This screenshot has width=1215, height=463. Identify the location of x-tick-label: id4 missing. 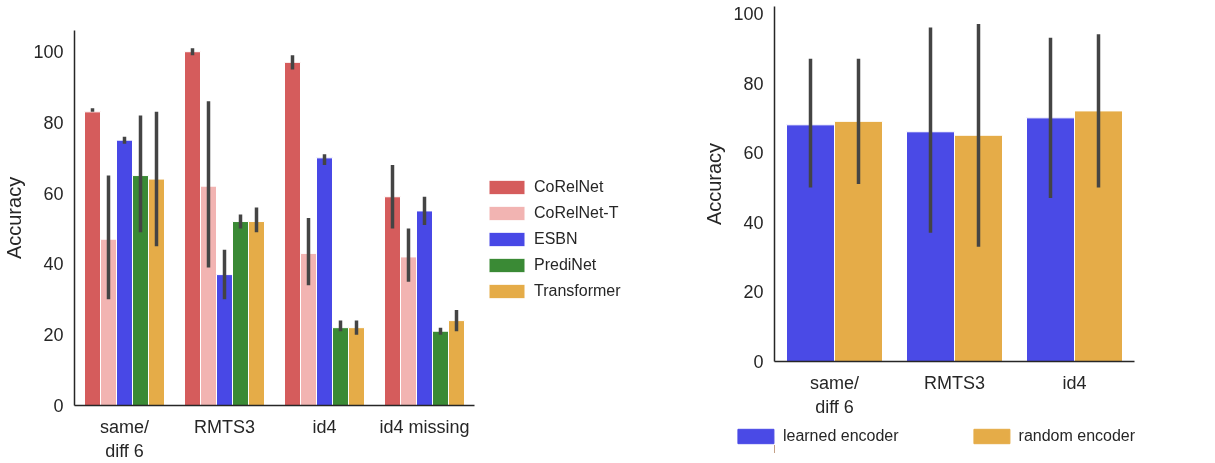
(424, 426).